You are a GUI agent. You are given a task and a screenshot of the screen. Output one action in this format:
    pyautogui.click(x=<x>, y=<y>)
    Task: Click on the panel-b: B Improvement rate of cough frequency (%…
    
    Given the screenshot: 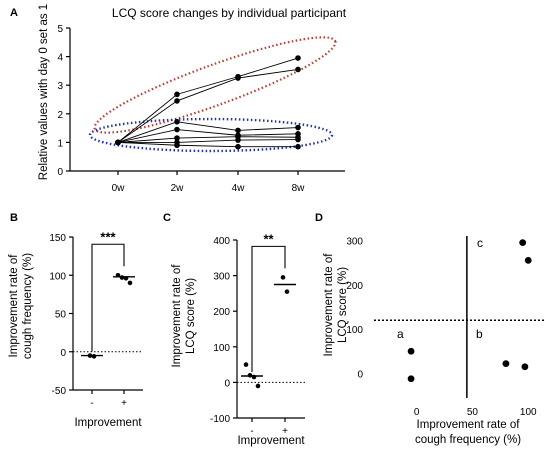 What is the action you would take?
    pyautogui.click(x=75, y=320)
    